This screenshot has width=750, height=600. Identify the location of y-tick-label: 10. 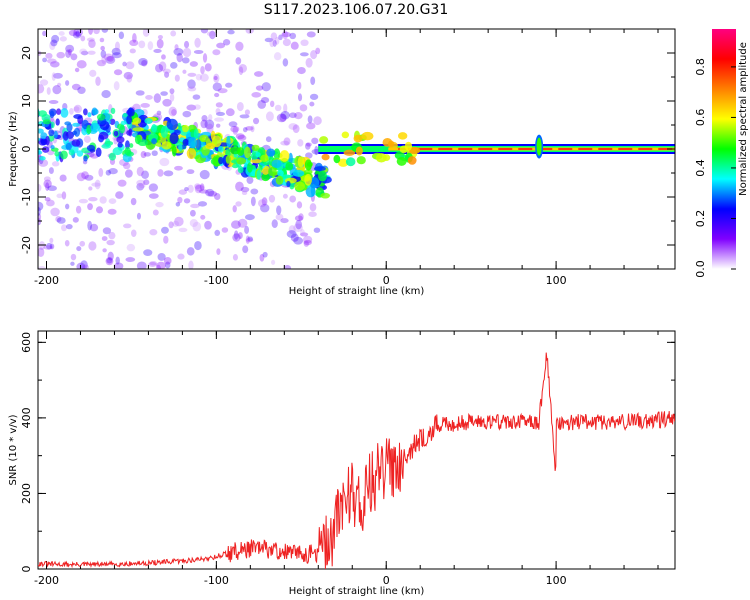
(26, 101).